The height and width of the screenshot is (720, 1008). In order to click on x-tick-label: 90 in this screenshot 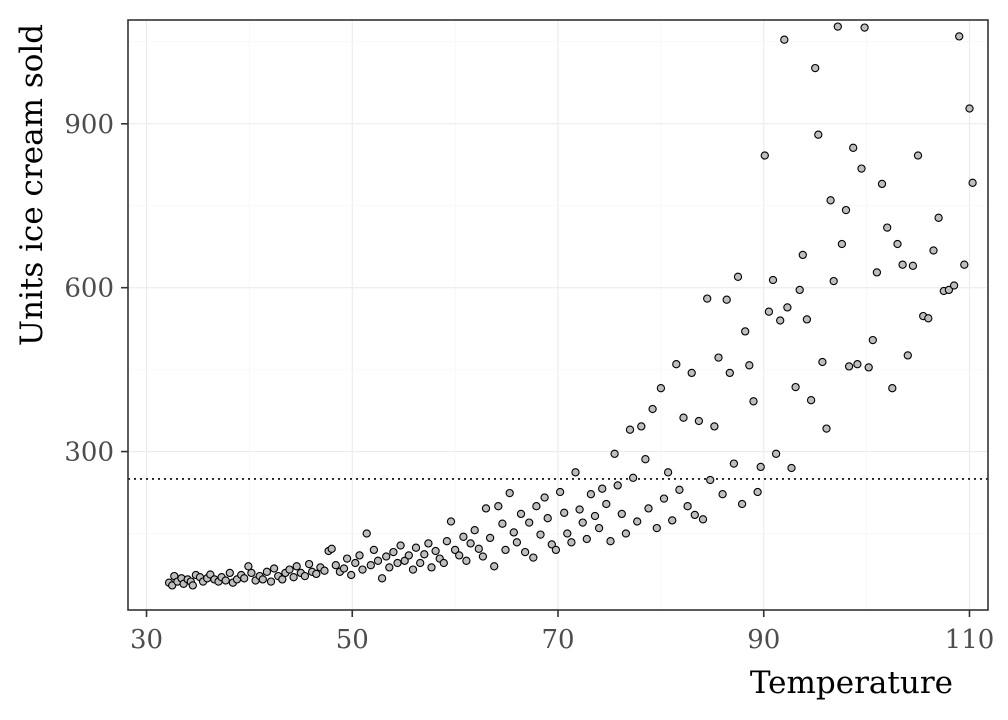, I will do `click(763, 640)`.